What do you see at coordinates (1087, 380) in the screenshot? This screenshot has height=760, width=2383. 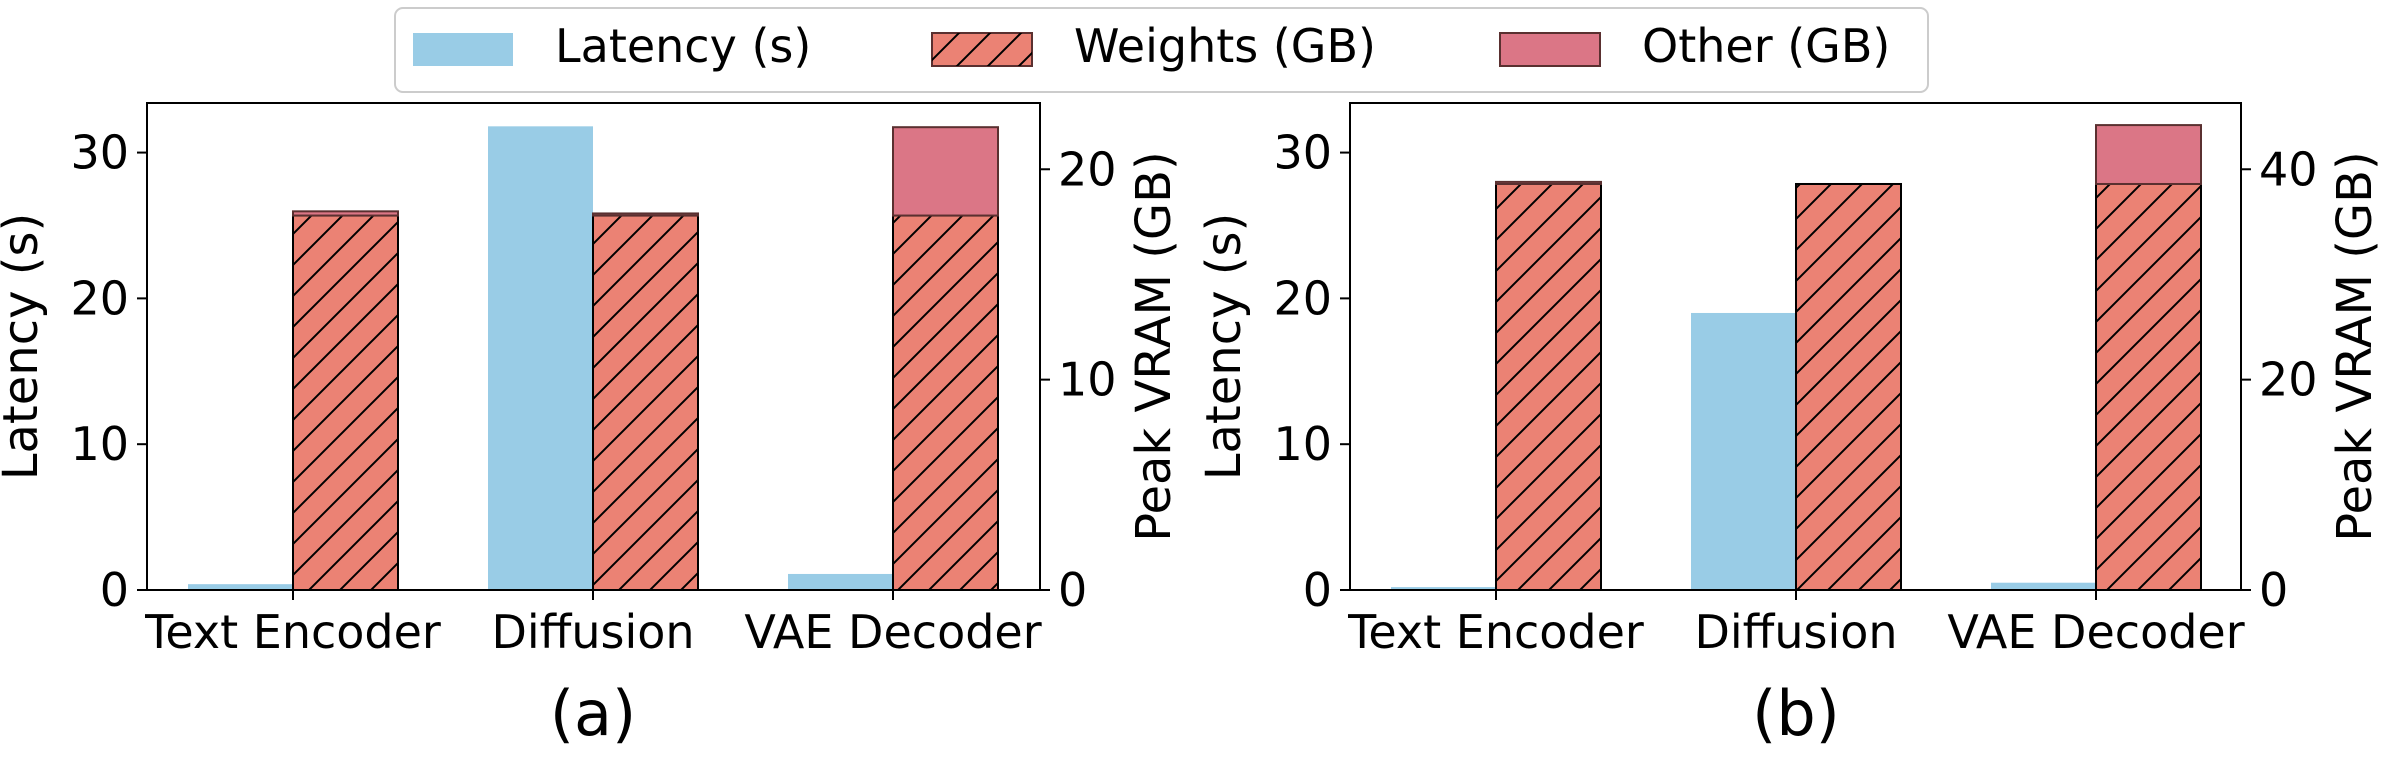 I see `right-tick-label-10: 10` at bounding box center [1087, 380].